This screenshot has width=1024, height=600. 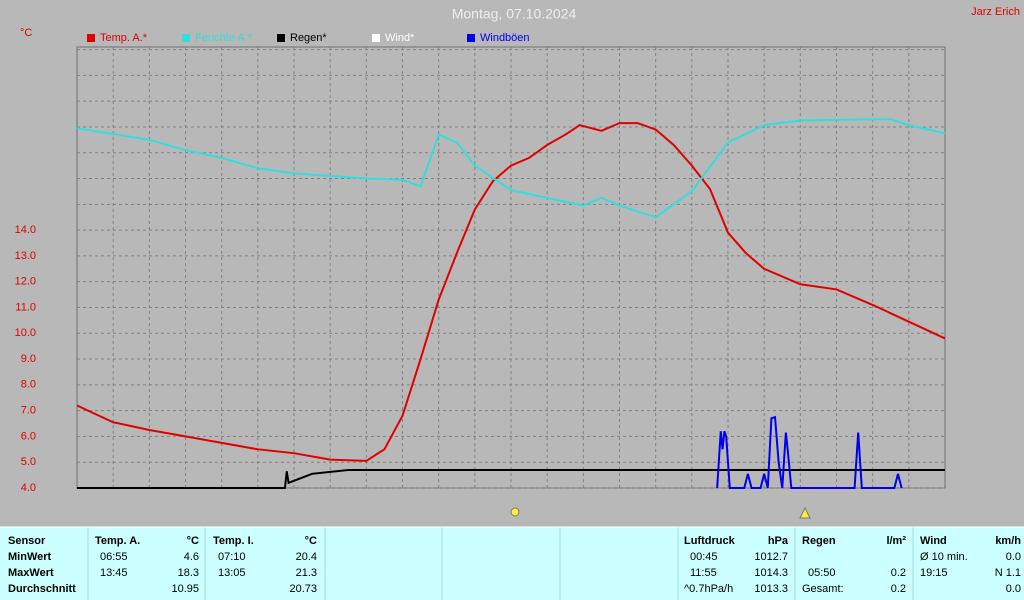 I want to click on row-label: Durchschnitt, so click(x=42, y=589).